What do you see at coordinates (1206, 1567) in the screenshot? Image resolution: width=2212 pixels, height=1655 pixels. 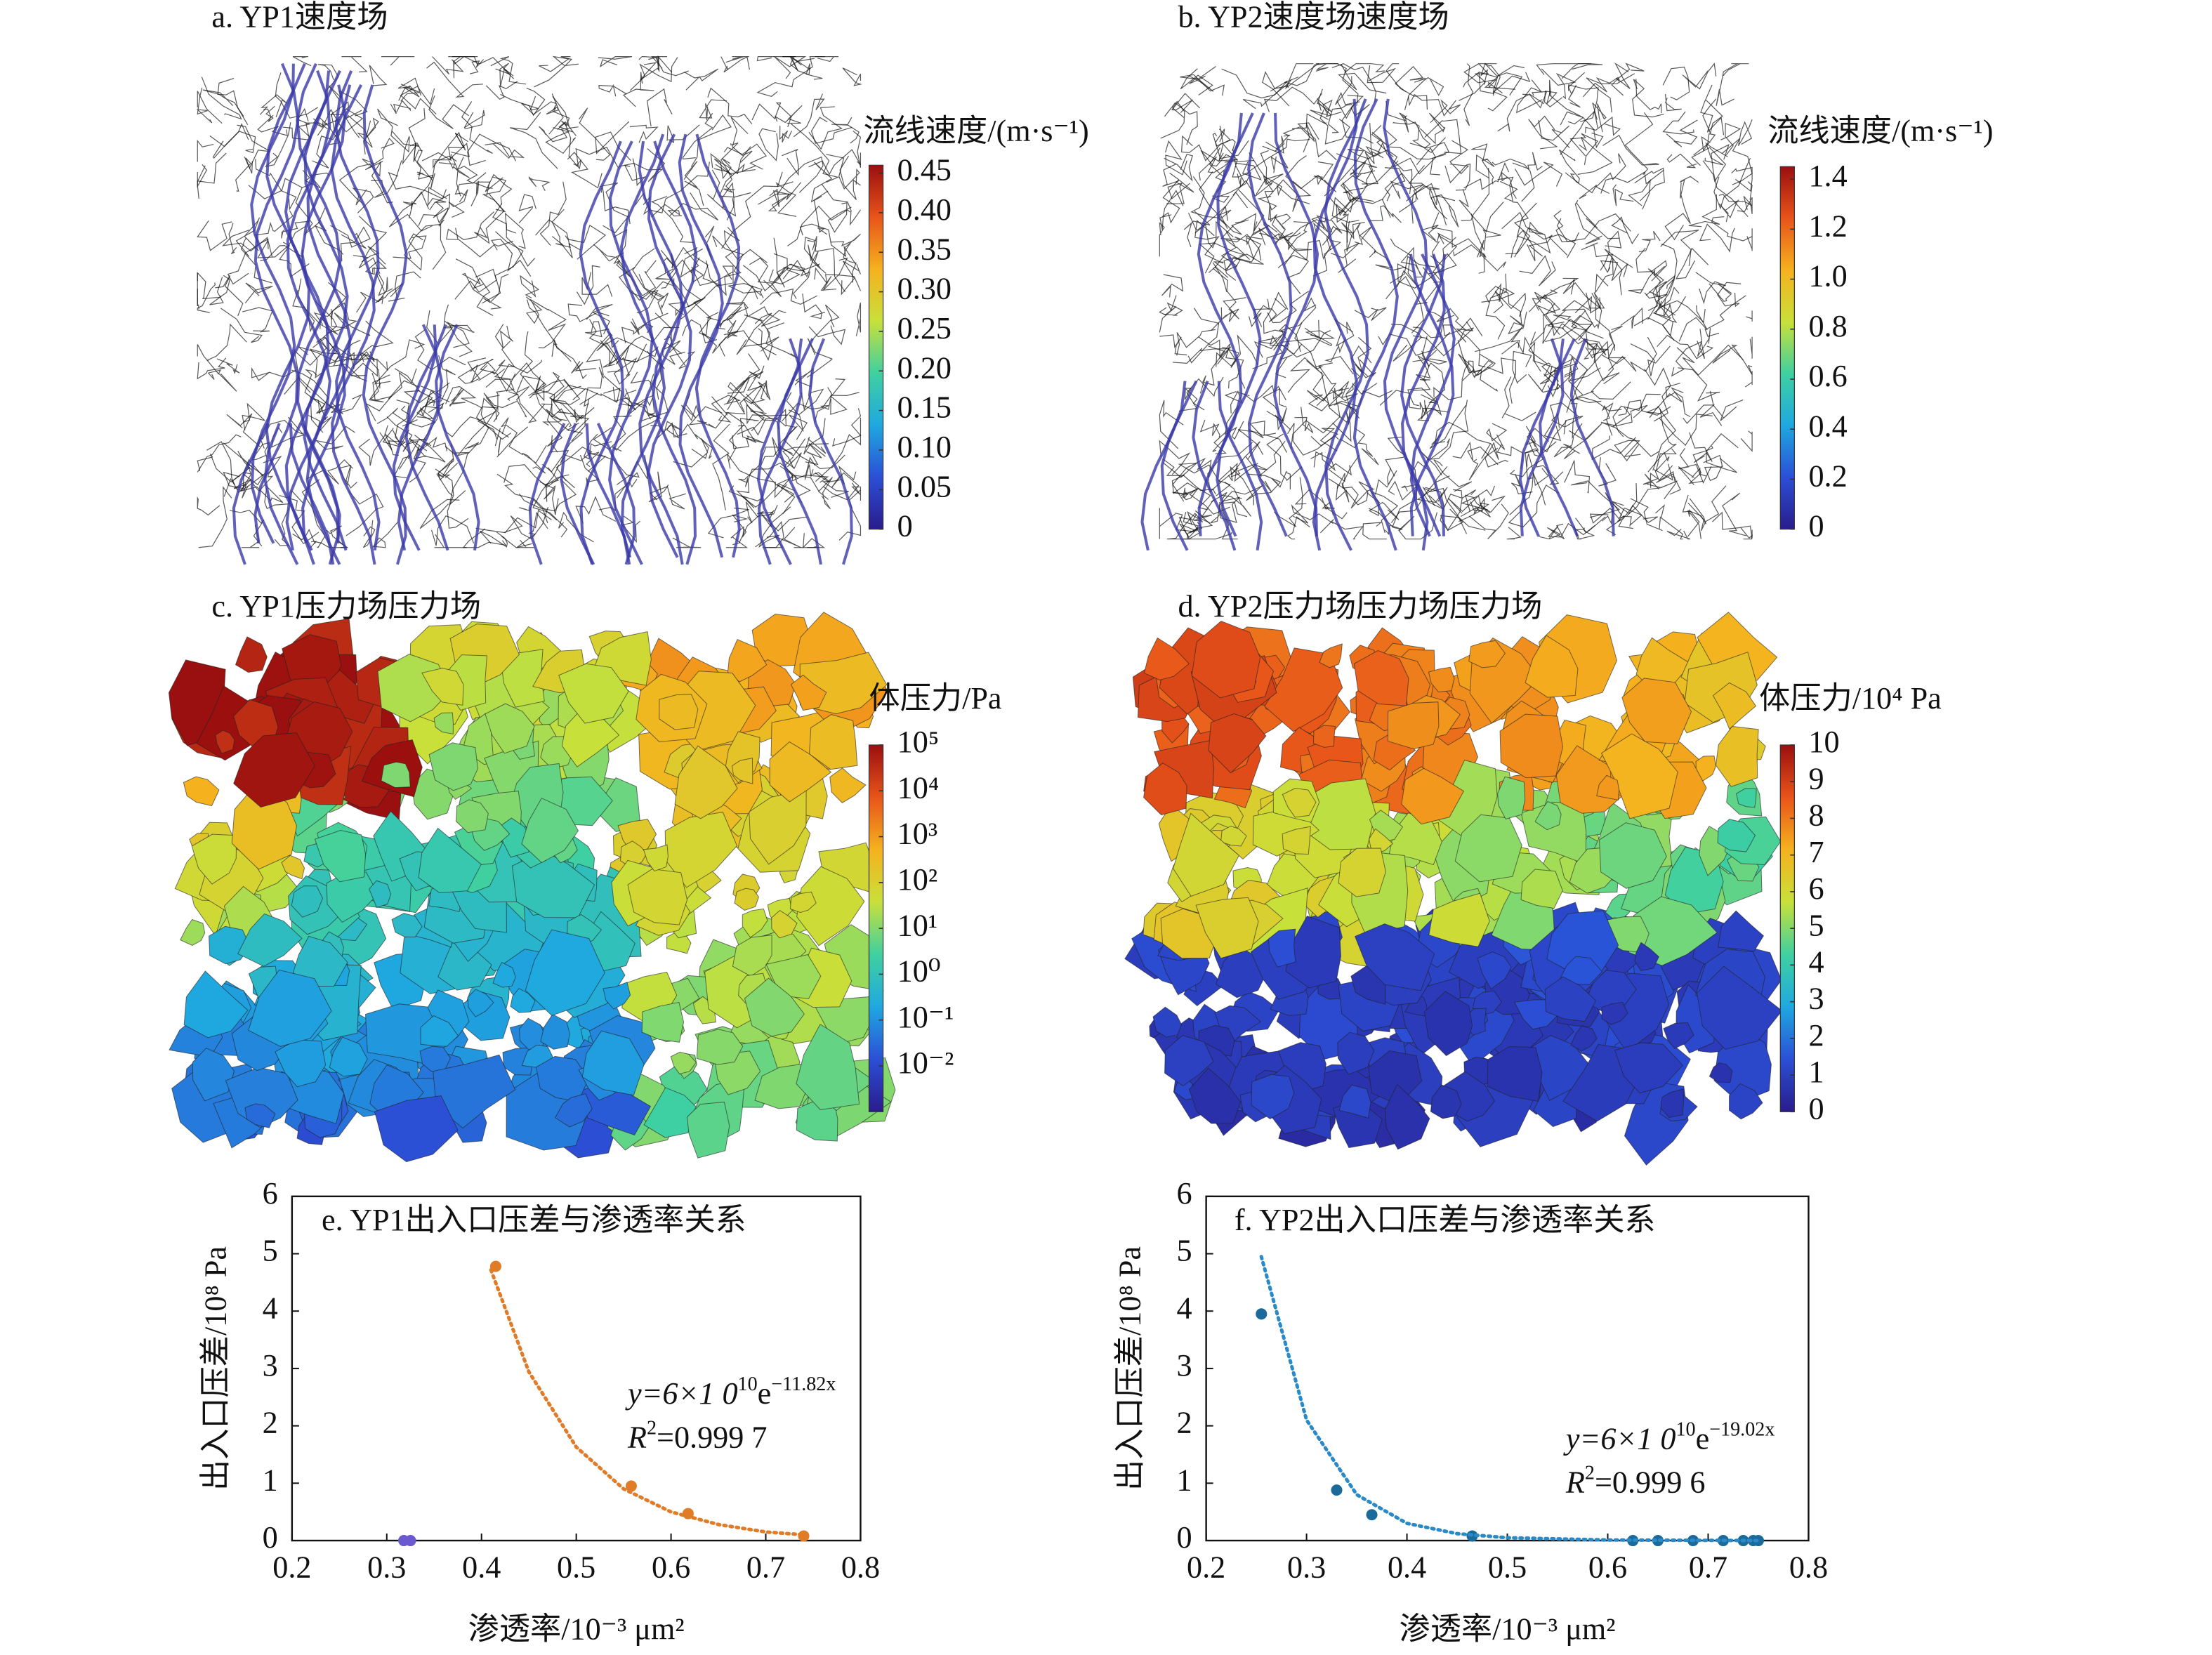 I see `x-tick-label: 0.2` at bounding box center [1206, 1567].